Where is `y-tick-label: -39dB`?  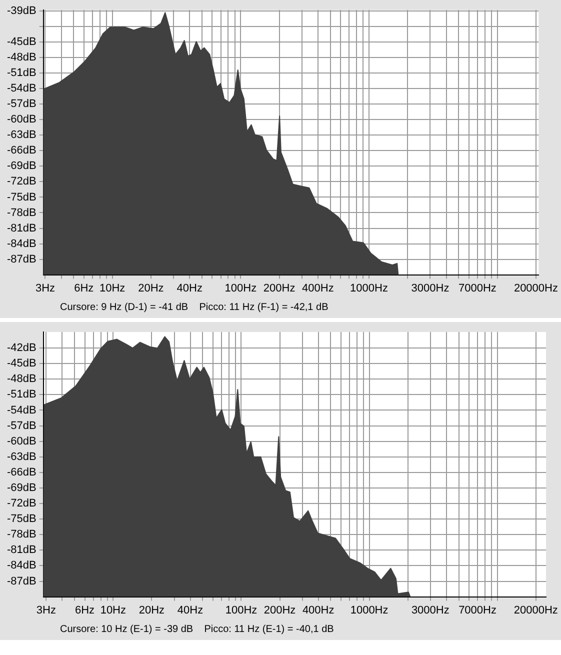 y-tick-label: -39dB is located at coordinates (21, 11).